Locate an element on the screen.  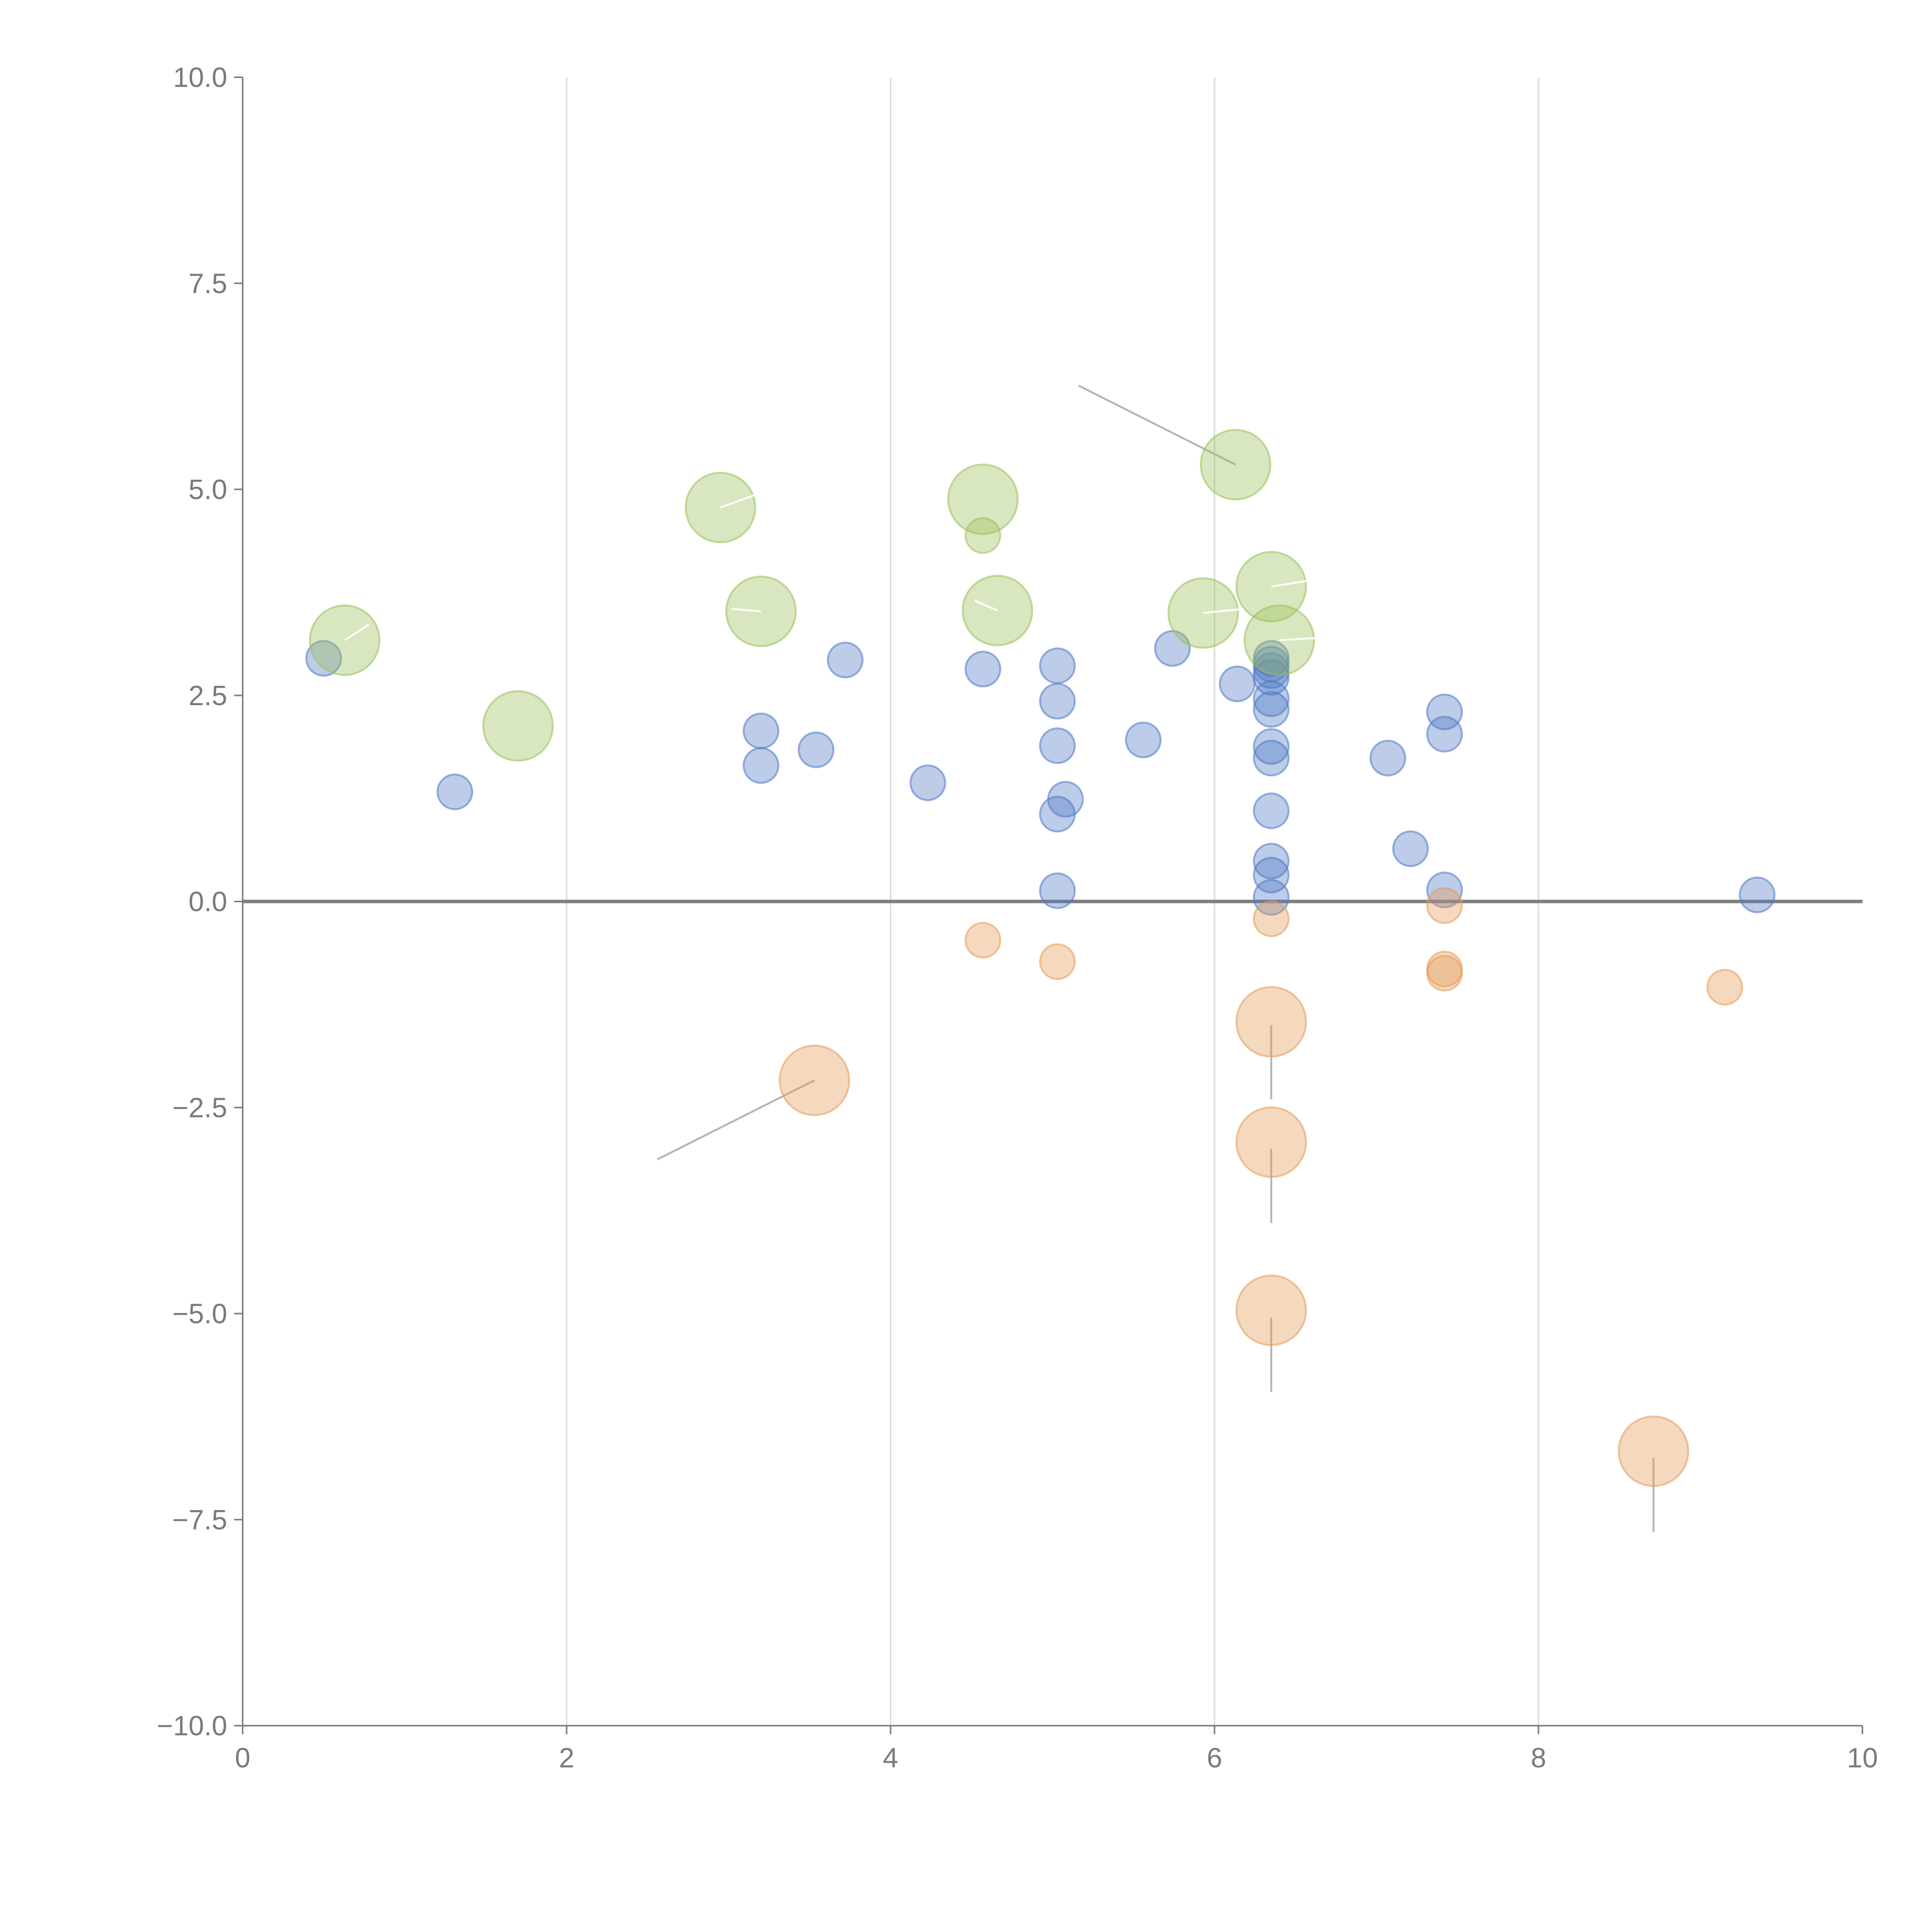
y-tick-label: −2.5 is located at coordinates (200, 1107).